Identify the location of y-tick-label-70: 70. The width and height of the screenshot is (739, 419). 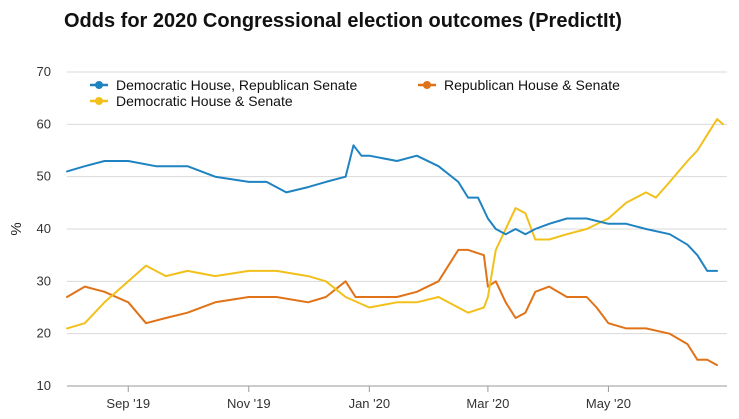
(44, 71).